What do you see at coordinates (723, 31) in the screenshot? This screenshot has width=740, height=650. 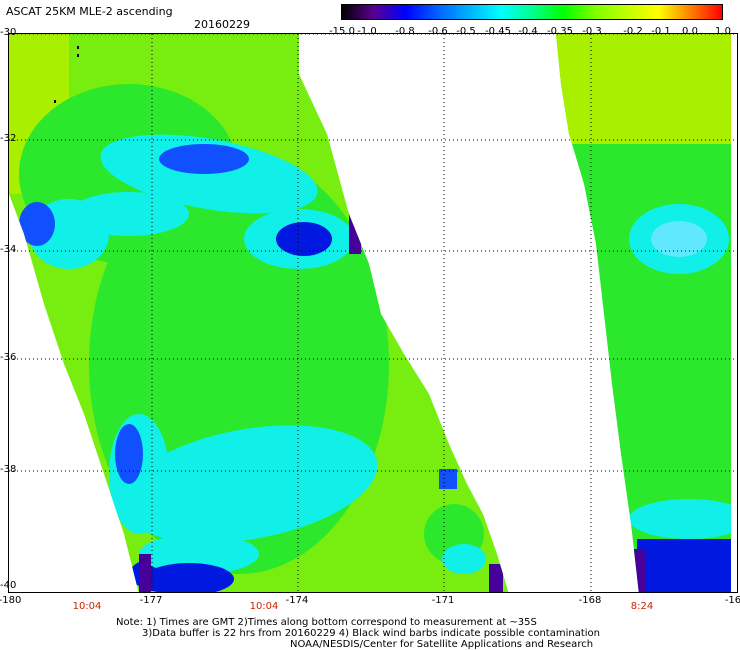 I see `colorbar-tick-label: 1.0` at bounding box center [723, 31].